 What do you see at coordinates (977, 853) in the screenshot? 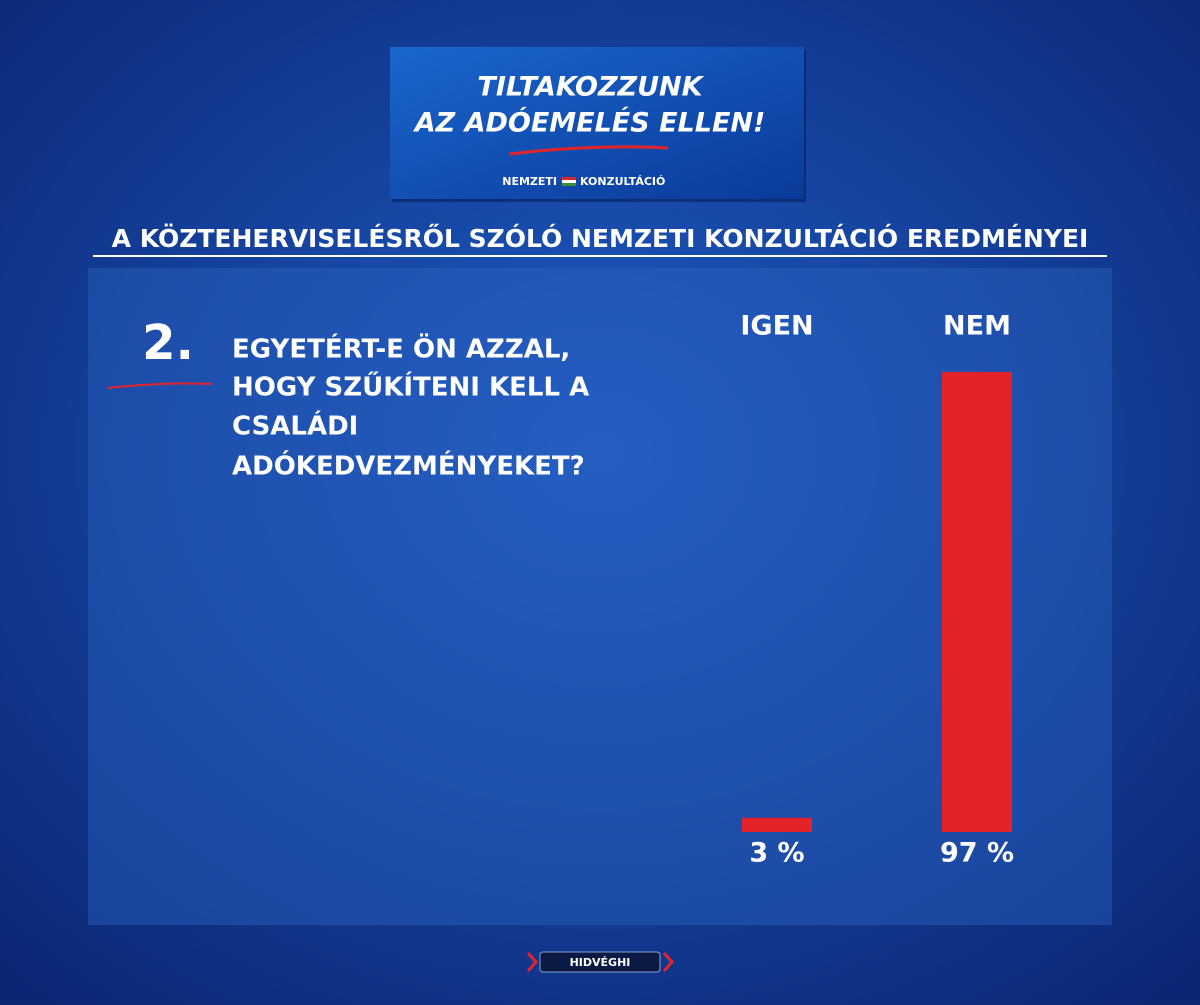
I see `value-label: 97 %` at bounding box center [977, 853].